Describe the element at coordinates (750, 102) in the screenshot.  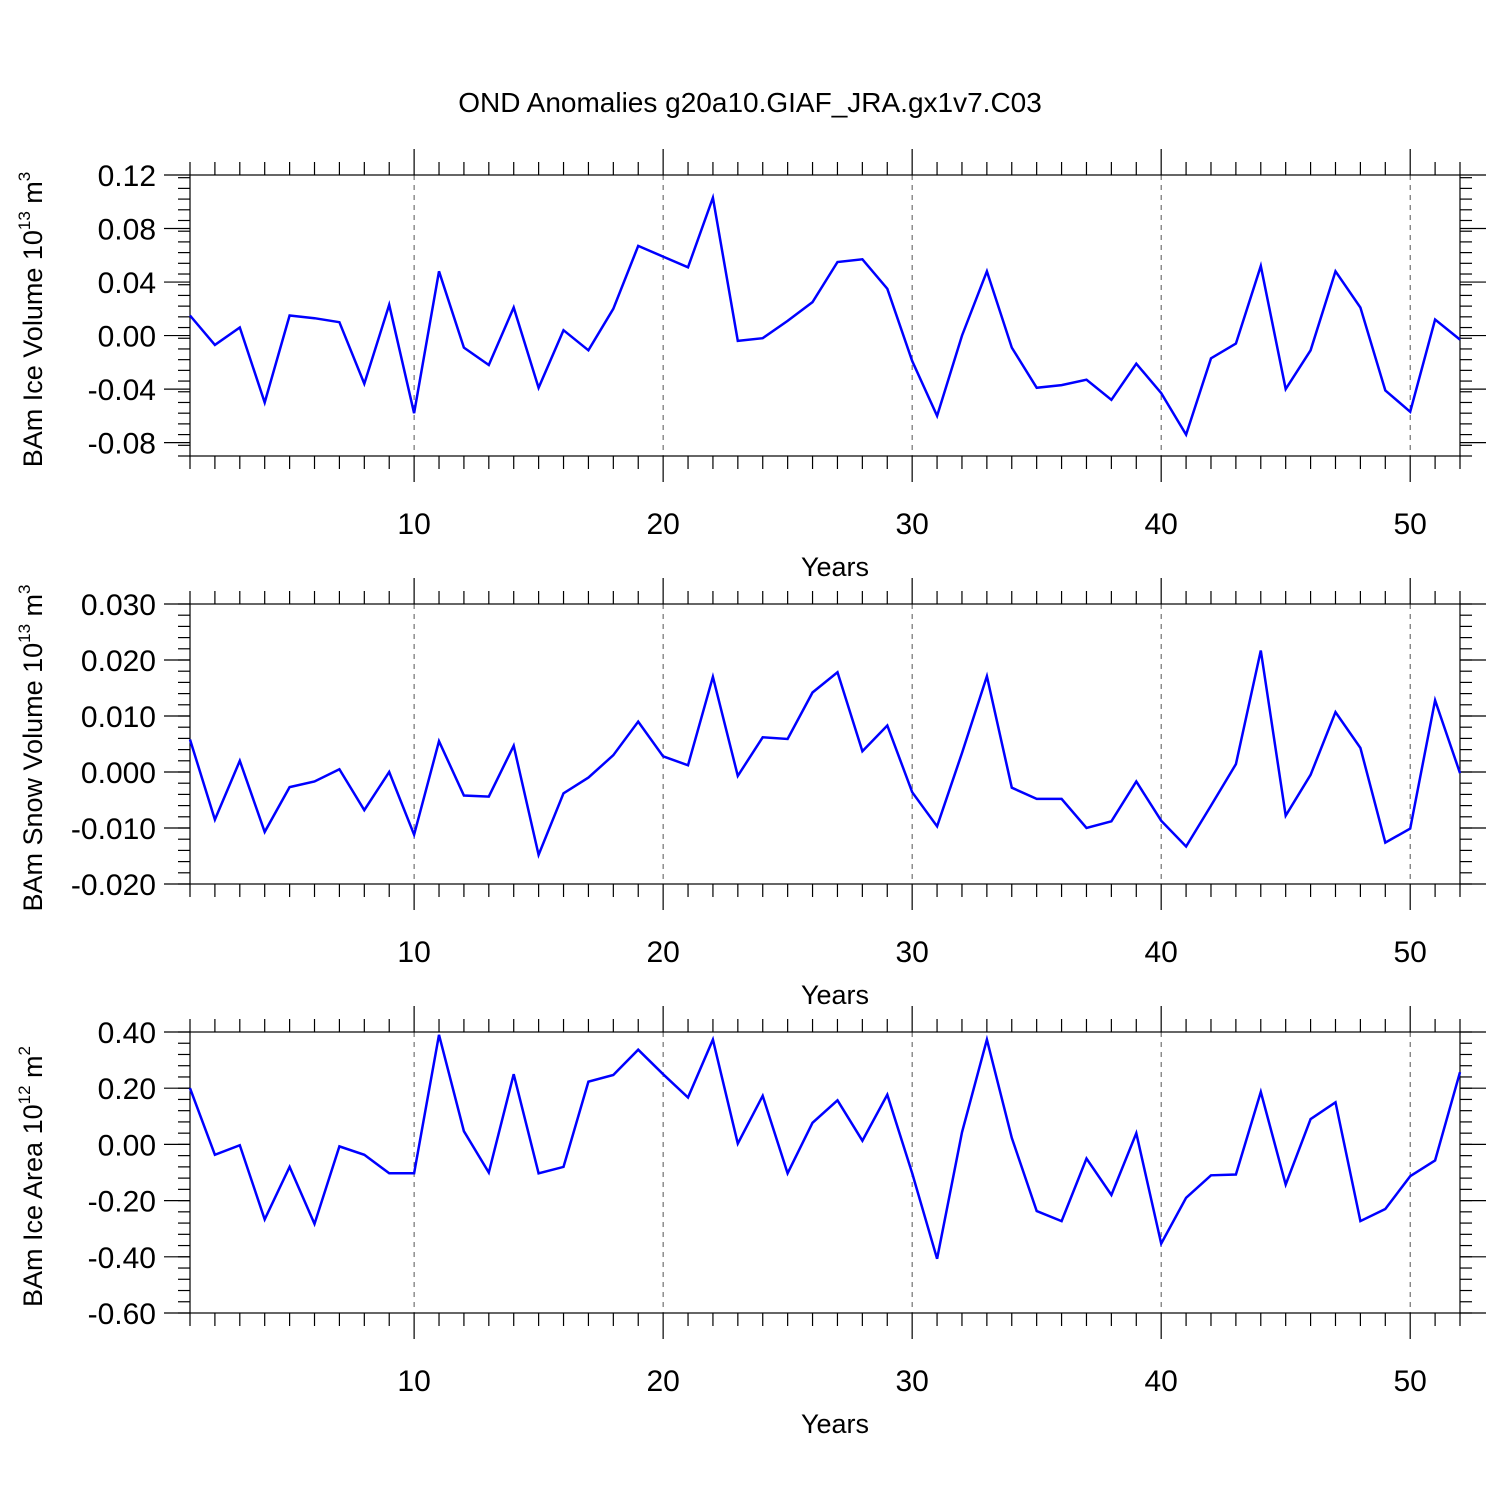
I see `chart-title: OND Anomalies g20a10.GIAF_JRA.gx1v7.C03` at that location.